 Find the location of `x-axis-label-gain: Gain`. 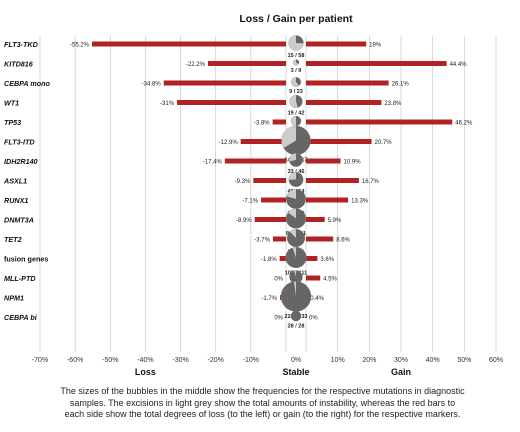

x-axis-label-gain: Gain is located at coordinates (401, 372).